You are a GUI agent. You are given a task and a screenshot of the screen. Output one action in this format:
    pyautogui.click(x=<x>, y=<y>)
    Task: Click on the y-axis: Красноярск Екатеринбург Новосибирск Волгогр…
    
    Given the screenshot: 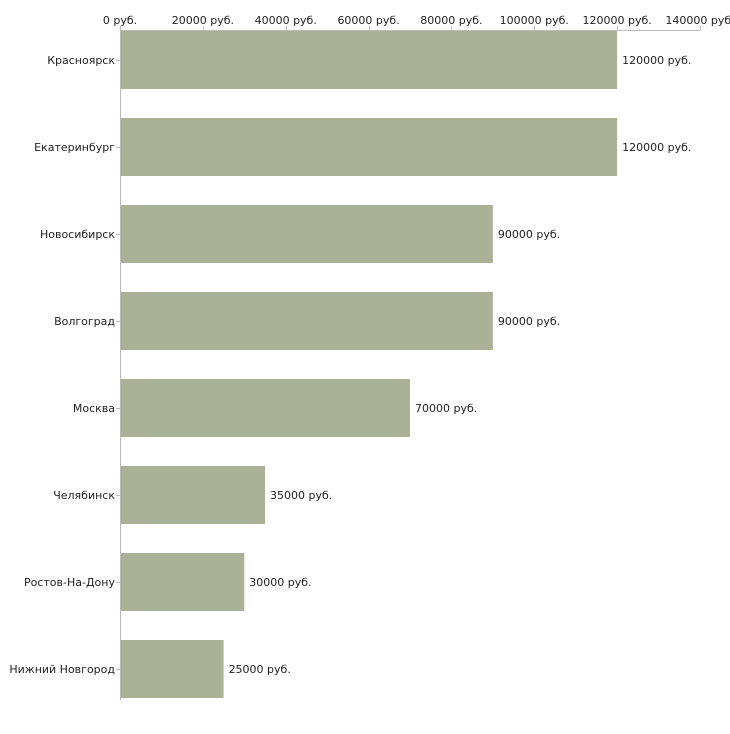 What is the action you would take?
    pyautogui.click(x=65, y=365)
    